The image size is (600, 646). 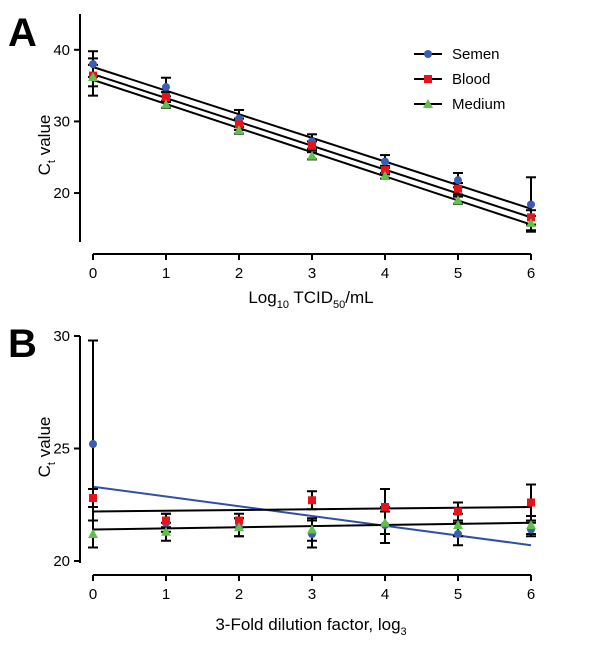 What do you see at coordinates (61, 561) in the screenshot?
I see `panel-b-y-tick-label: 20` at bounding box center [61, 561].